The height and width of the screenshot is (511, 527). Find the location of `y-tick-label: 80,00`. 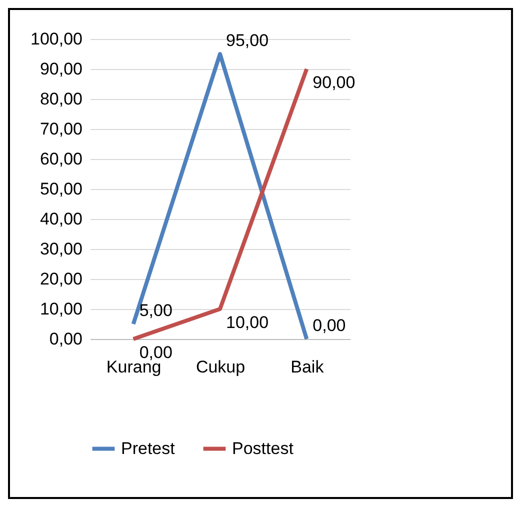

y-tick-label: 80,00 is located at coordinates (61, 99).